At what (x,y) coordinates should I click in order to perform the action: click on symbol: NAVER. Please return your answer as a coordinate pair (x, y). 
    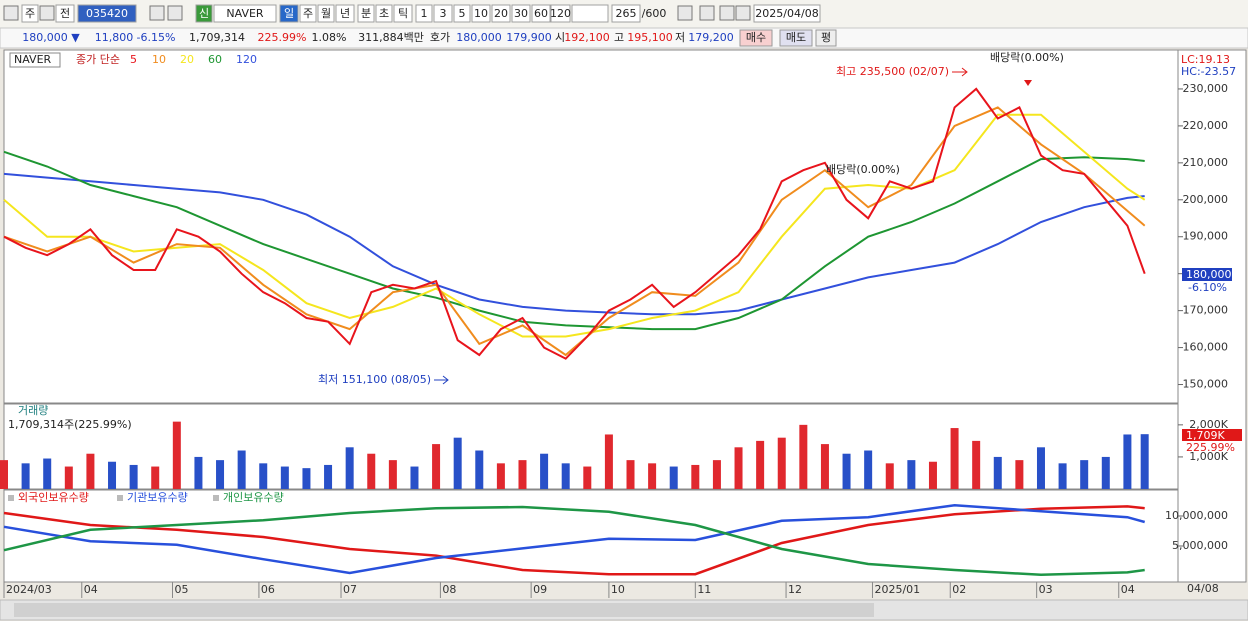
    Looking at the image, I should click on (33, 59).